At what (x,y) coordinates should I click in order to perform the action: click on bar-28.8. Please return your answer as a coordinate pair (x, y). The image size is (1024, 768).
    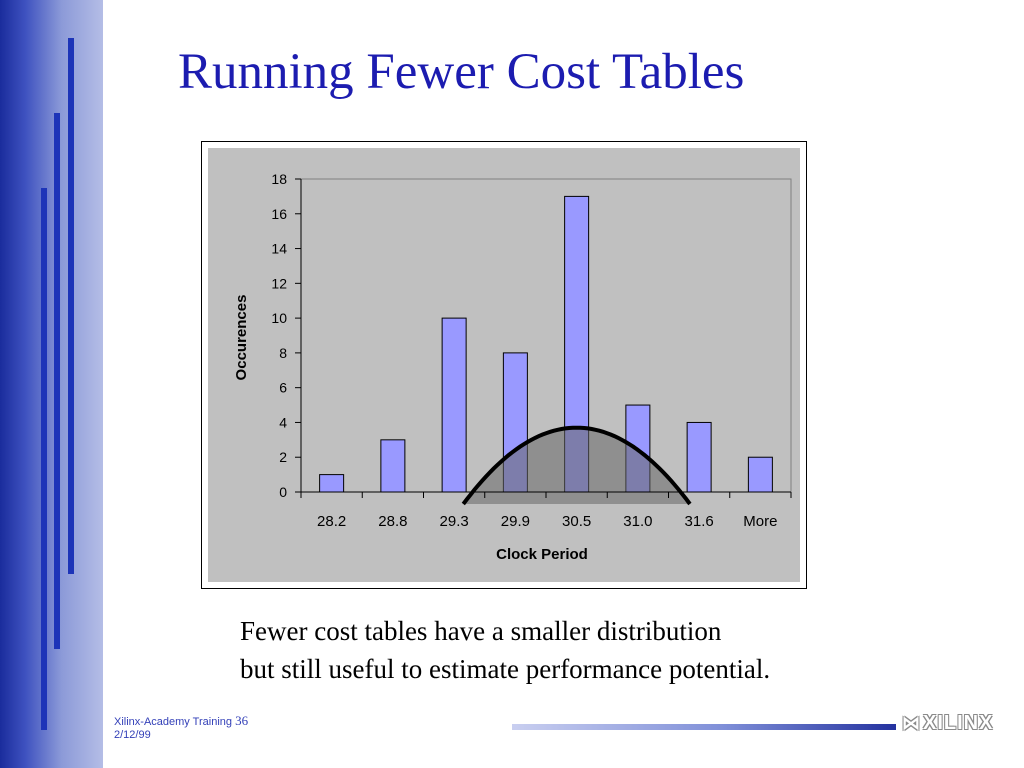
    Looking at the image, I should click on (393, 466).